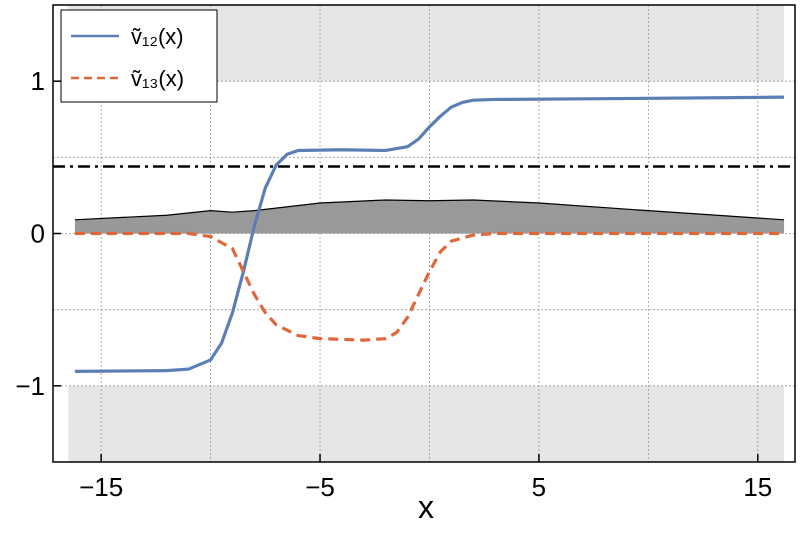 The height and width of the screenshot is (535, 800). Describe the element at coordinates (757, 487) in the screenshot. I see `x-tick-label: 15` at that location.